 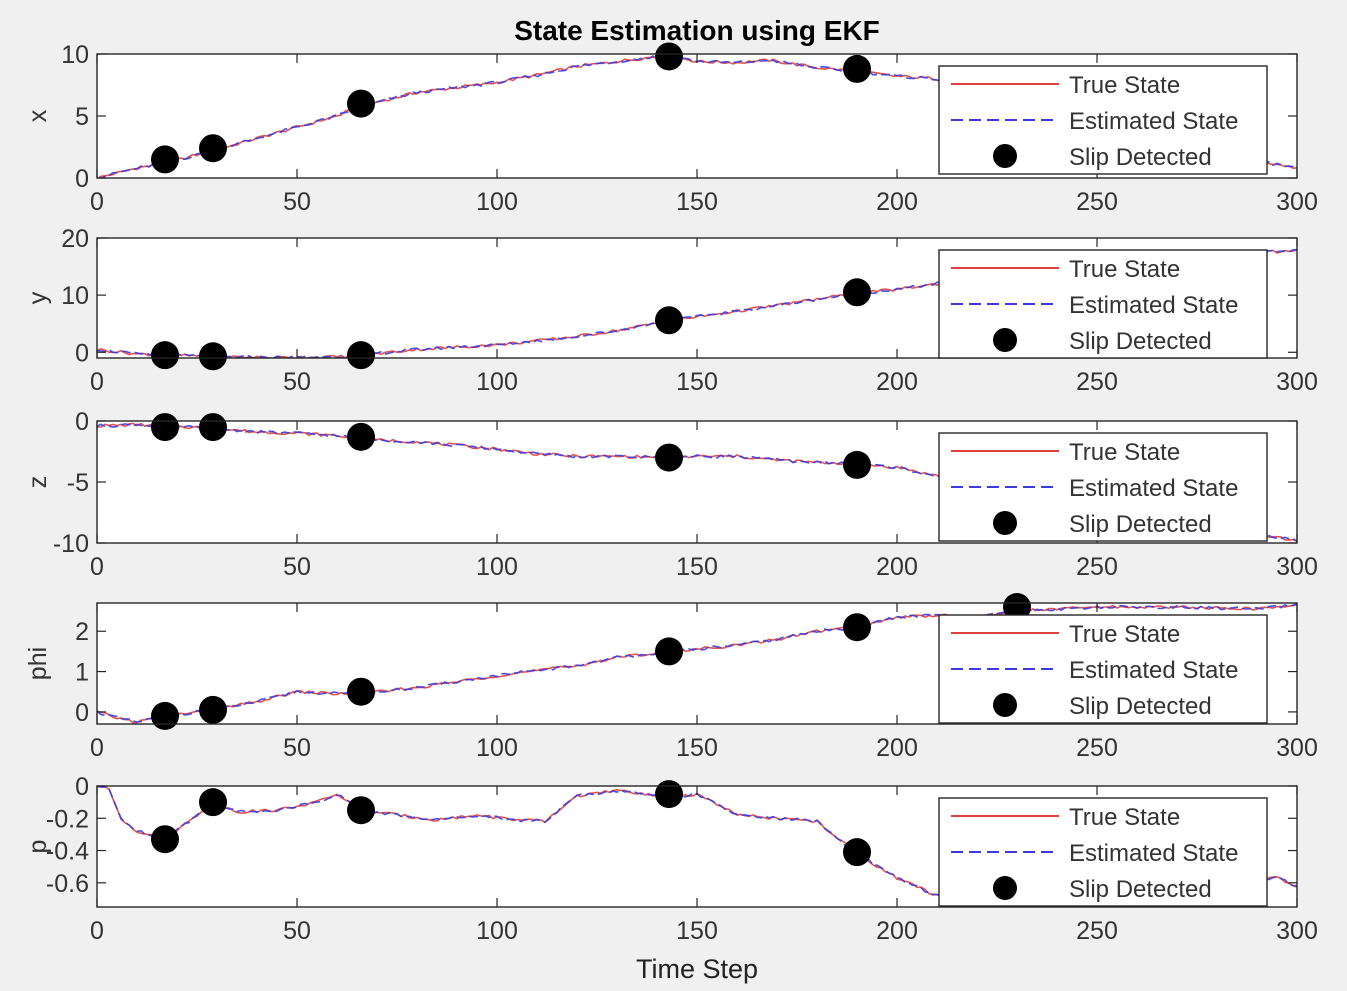 What do you see at coordinates (38, 847) in the screenshot?
I see `y-axis-label: p` at bounding box center [38, 847].